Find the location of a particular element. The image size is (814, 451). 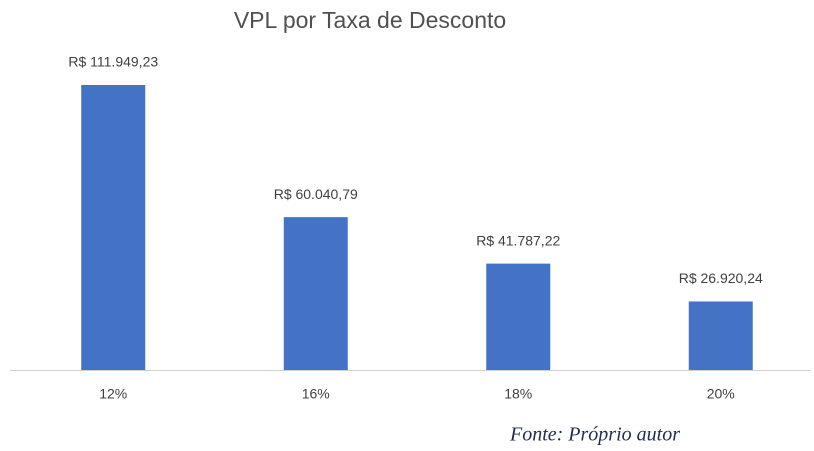

data-label: R$ 41.787,22 is located at coordinates (518, 240).